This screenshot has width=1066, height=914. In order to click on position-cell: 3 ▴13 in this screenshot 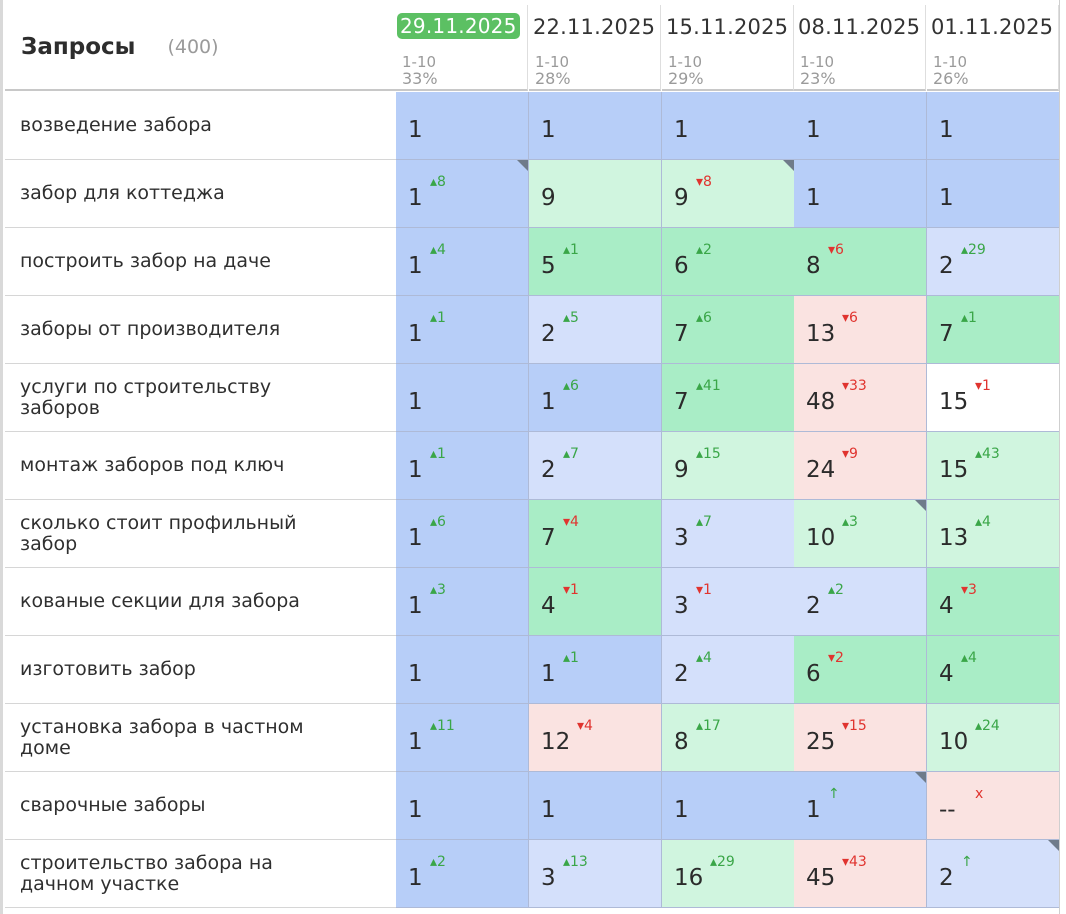, I will do `click(595, 874)`.